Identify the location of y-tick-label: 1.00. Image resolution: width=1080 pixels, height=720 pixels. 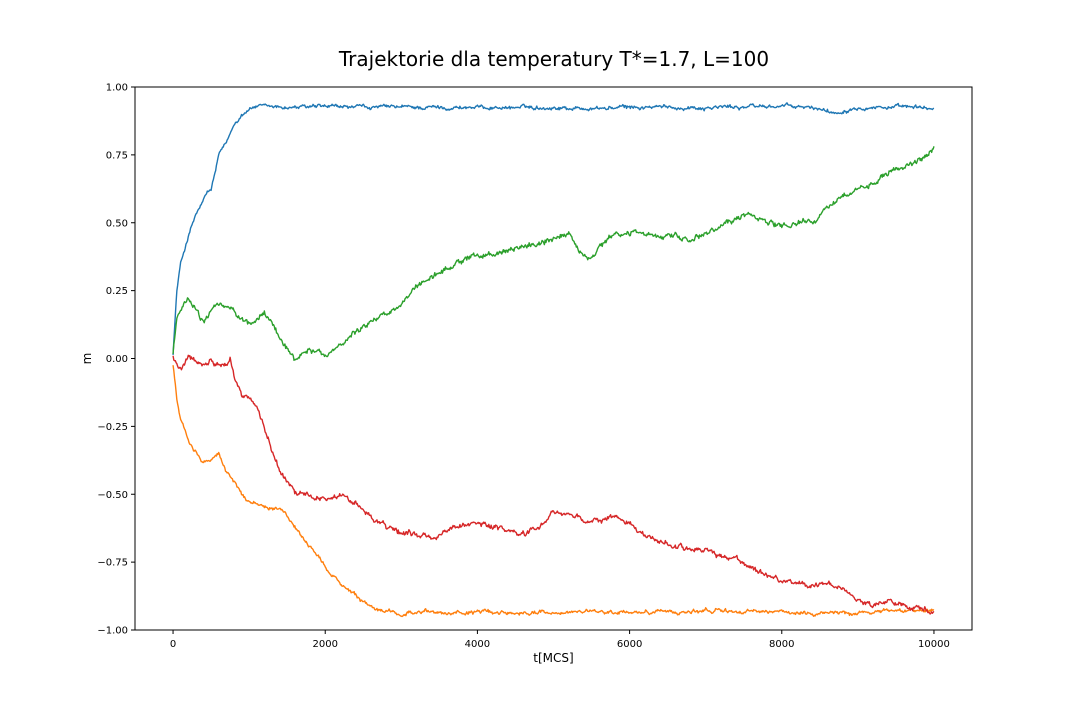
(117, 88).